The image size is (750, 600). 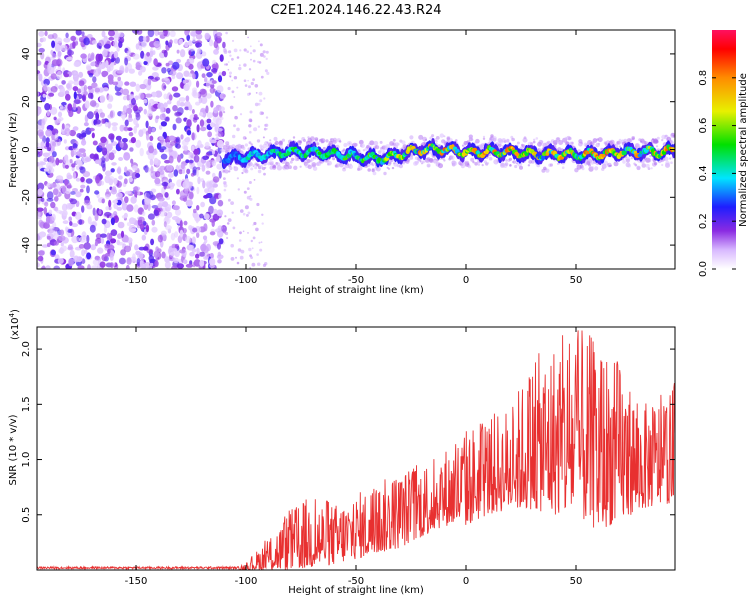 What do you see at coordinates (743, 150) in the screenshot?
I see `colorbar-label: Normalized spectral amplitude` at bounding box center [743, 150].